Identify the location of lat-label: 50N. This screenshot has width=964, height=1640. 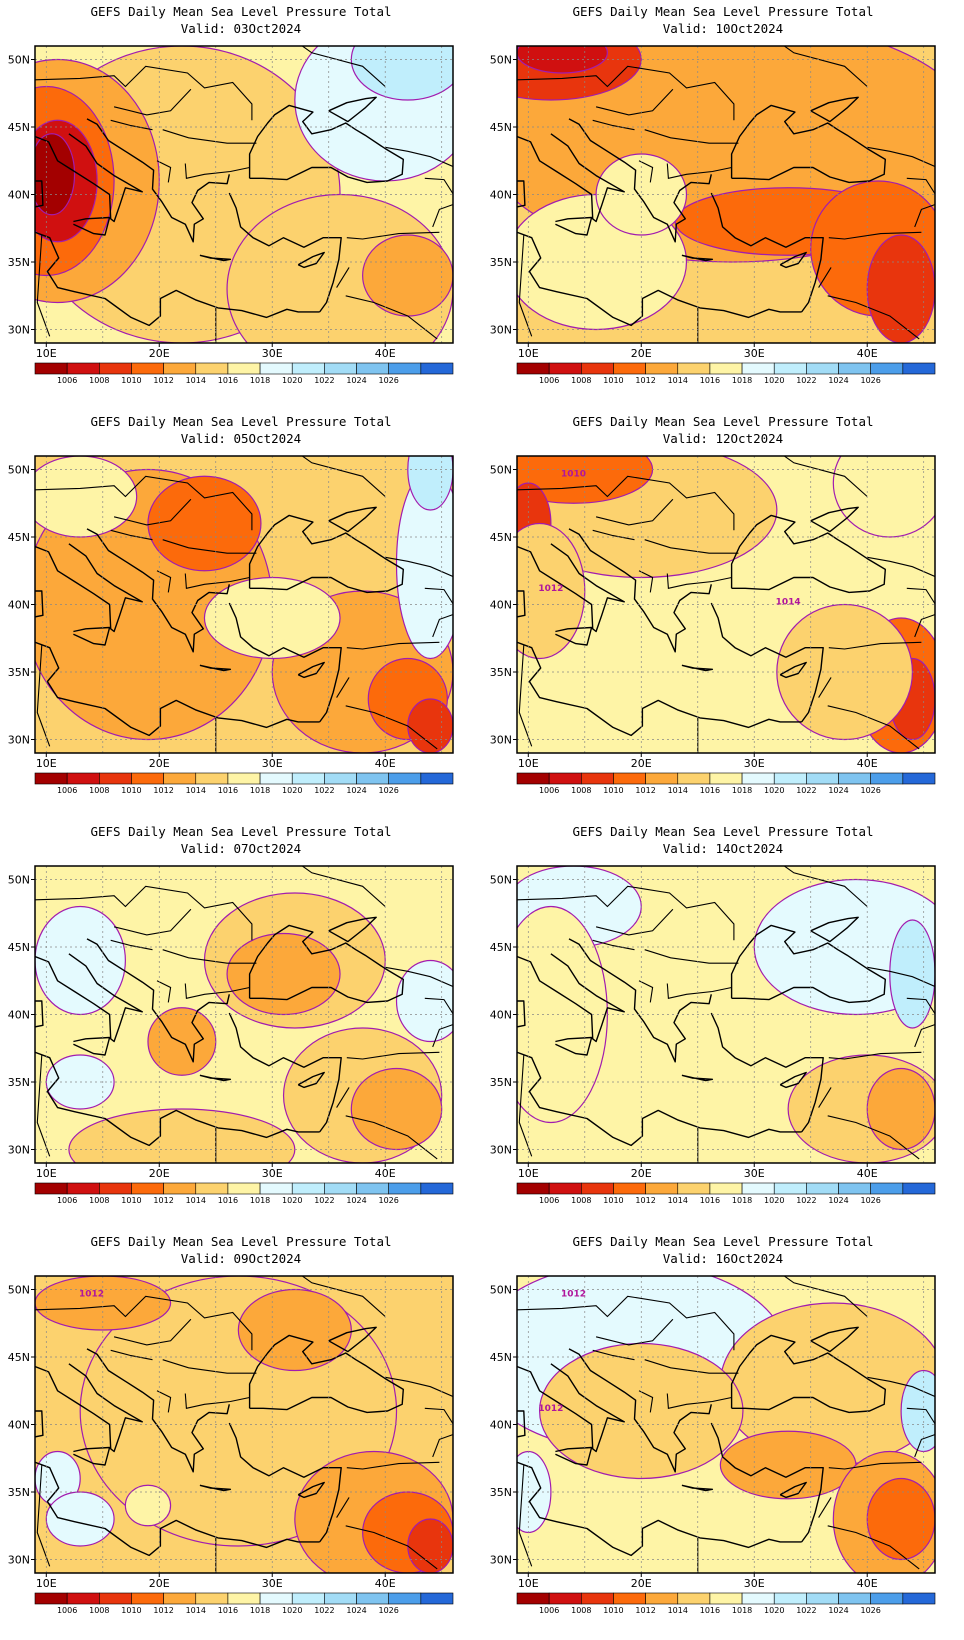
(19, 470).